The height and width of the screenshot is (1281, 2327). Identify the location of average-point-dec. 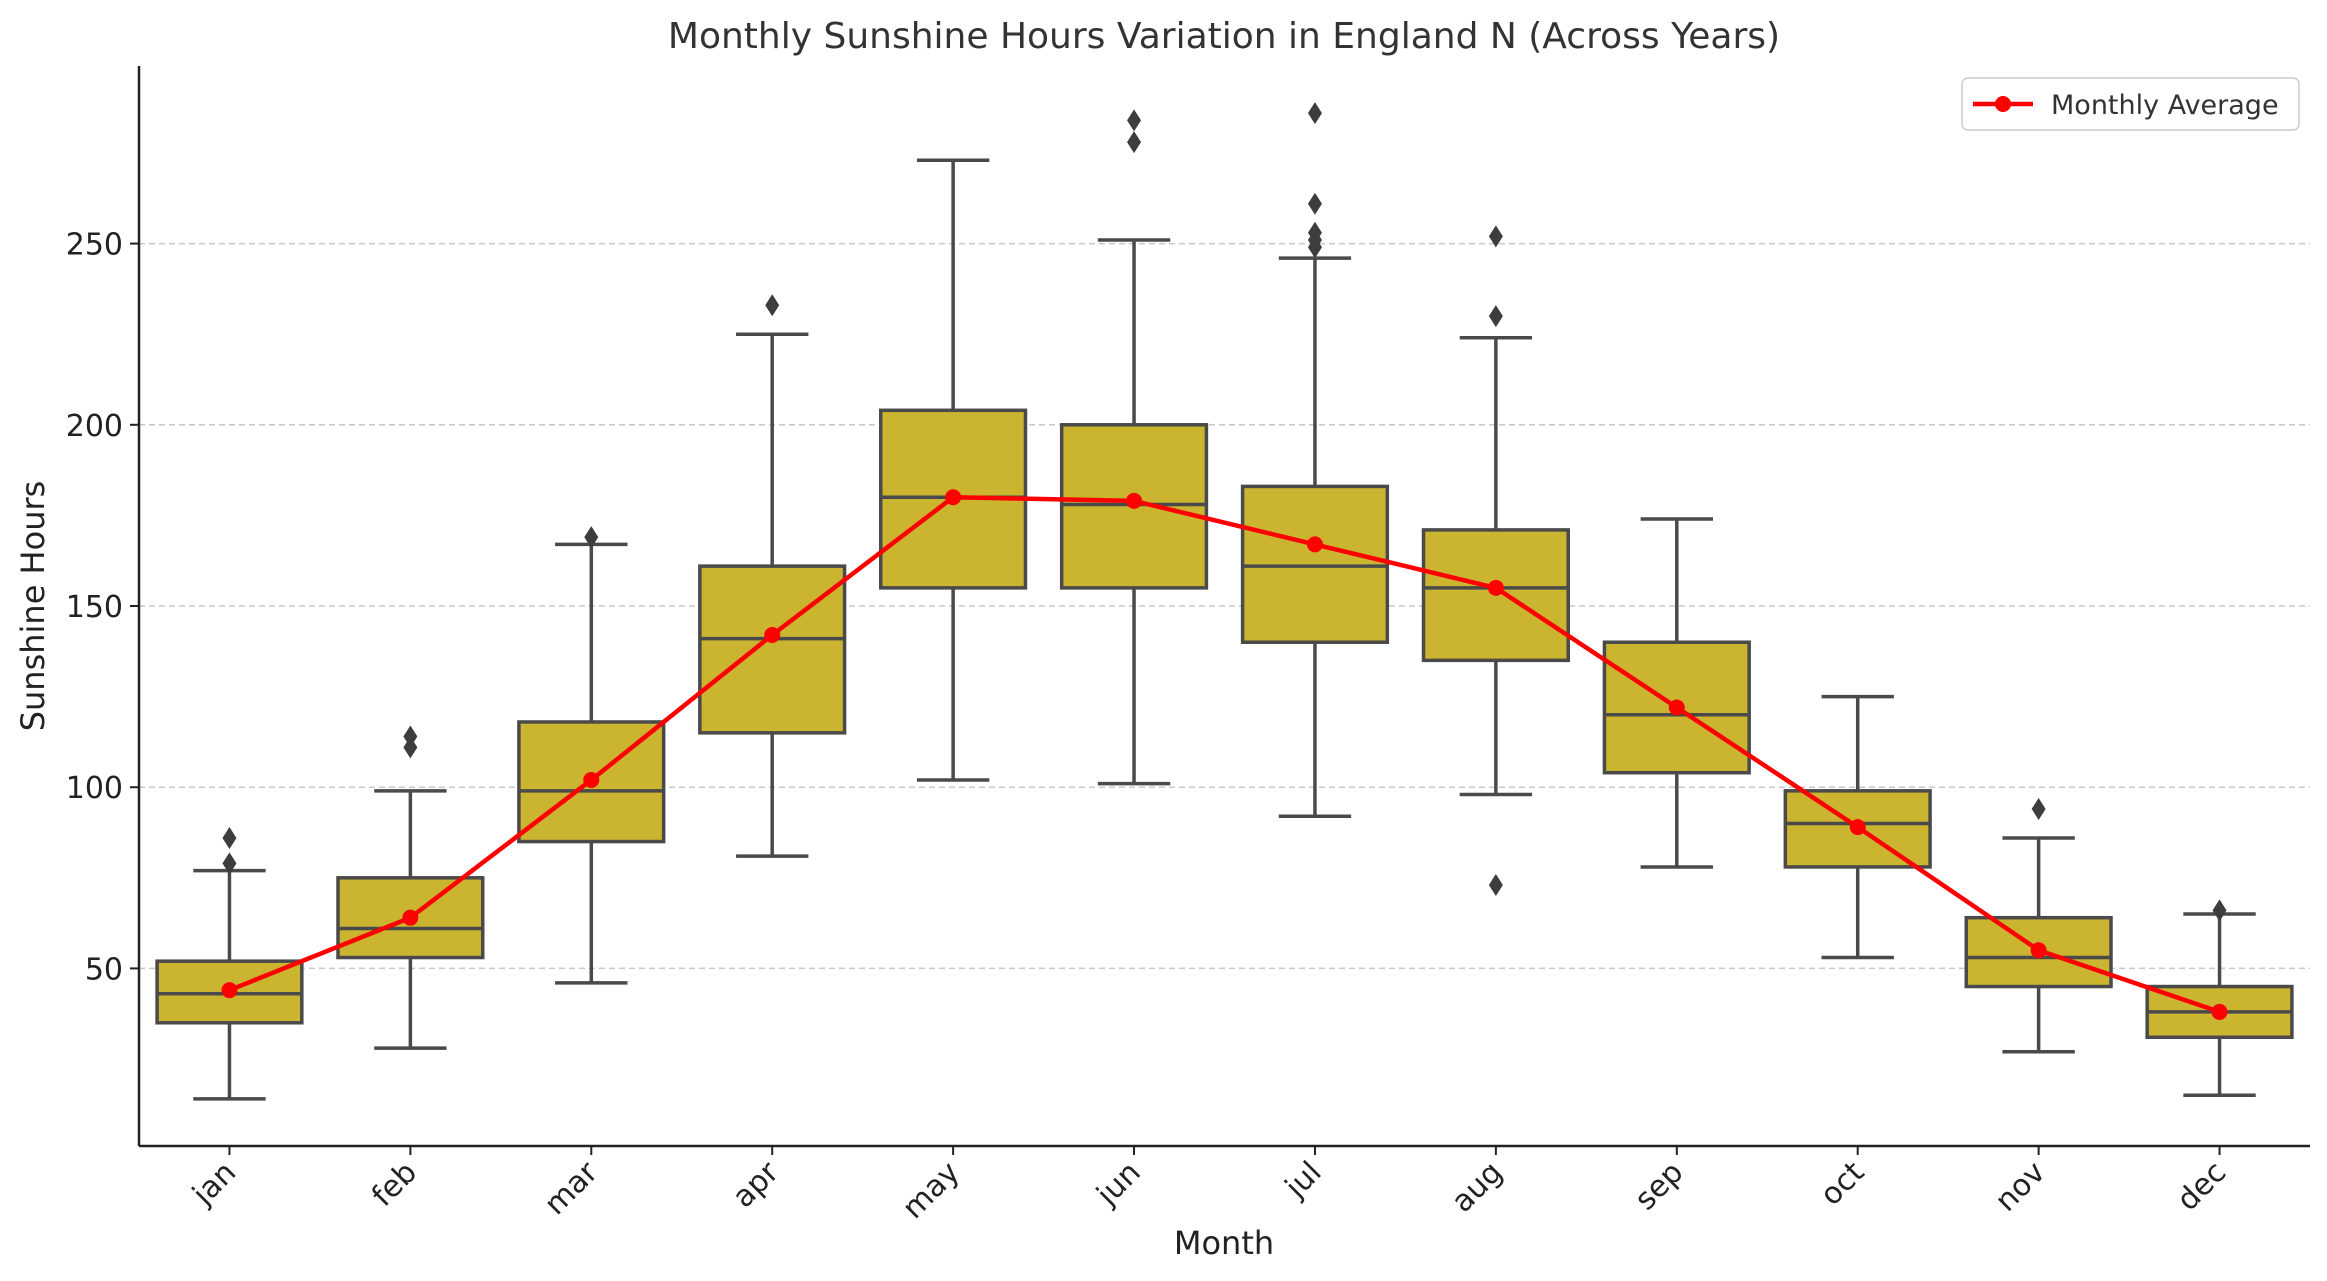
(2219, 1011).